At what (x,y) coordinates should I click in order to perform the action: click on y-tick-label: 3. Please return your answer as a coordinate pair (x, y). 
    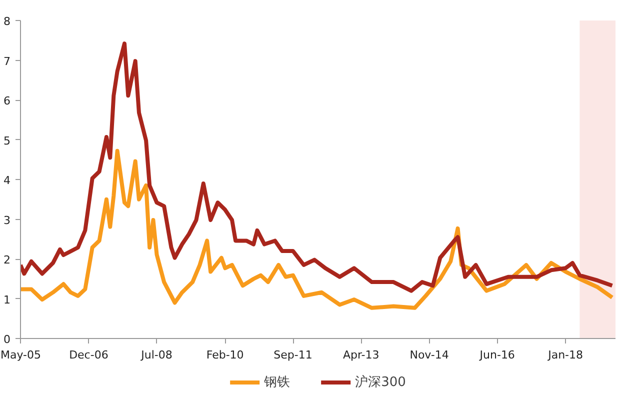
    Looking at the image, I should click on (7, 220).